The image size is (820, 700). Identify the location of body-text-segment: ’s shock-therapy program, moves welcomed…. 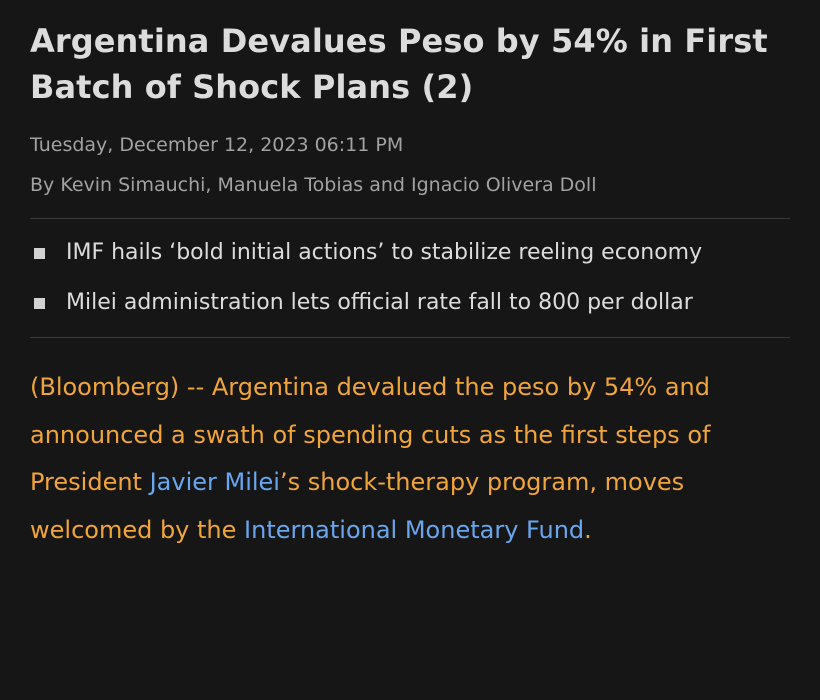
(357, 506).